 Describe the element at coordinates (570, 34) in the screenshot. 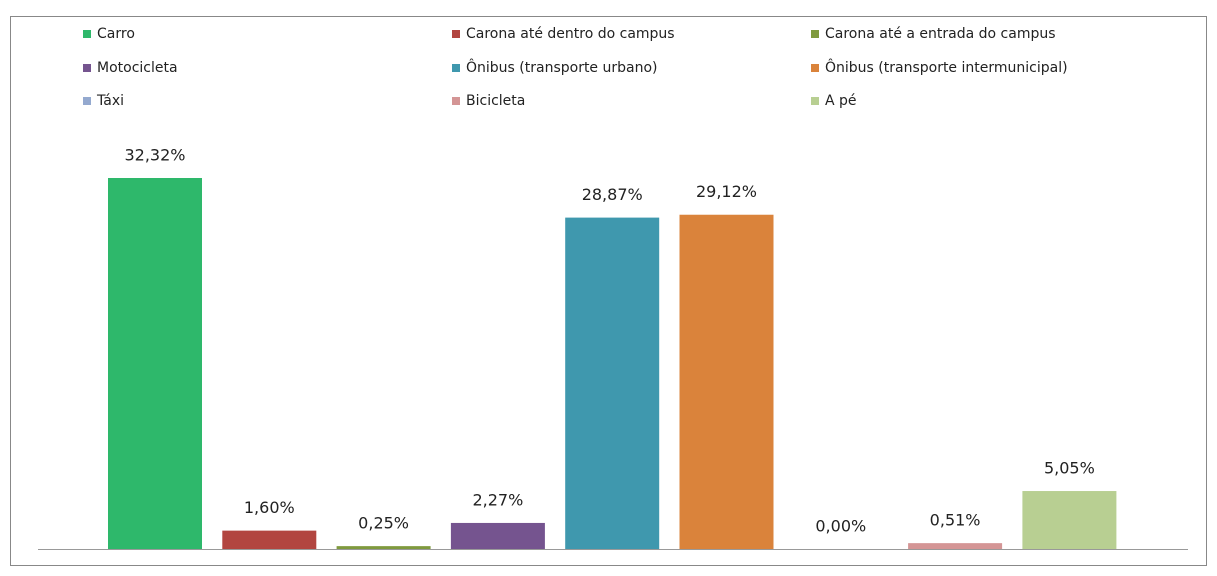

I see `legend-label: Carona até dentro do campus` at that location.